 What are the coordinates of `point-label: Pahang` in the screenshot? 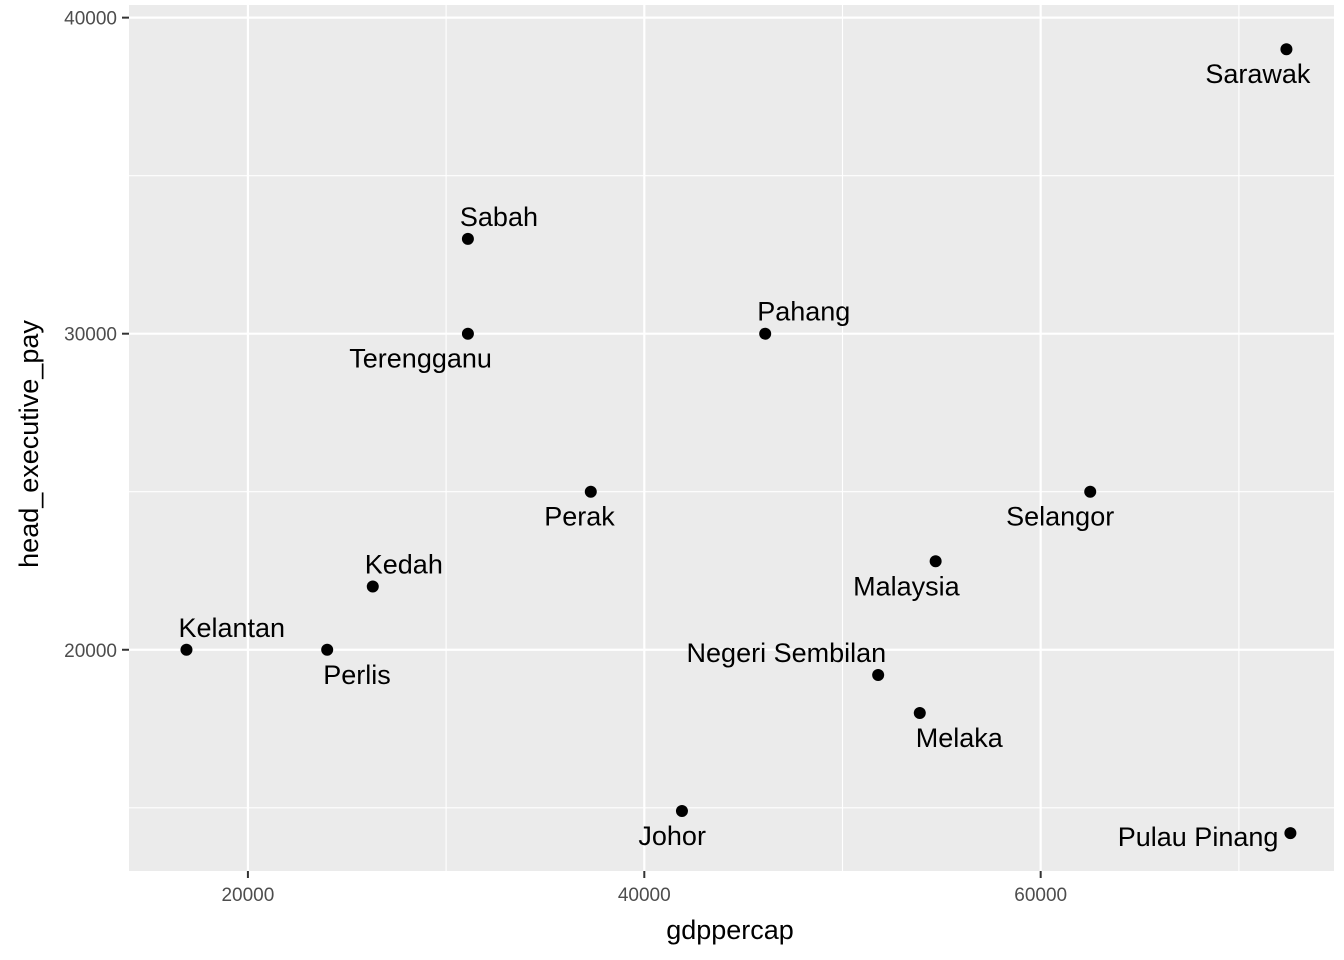 It's located at (803, 312).